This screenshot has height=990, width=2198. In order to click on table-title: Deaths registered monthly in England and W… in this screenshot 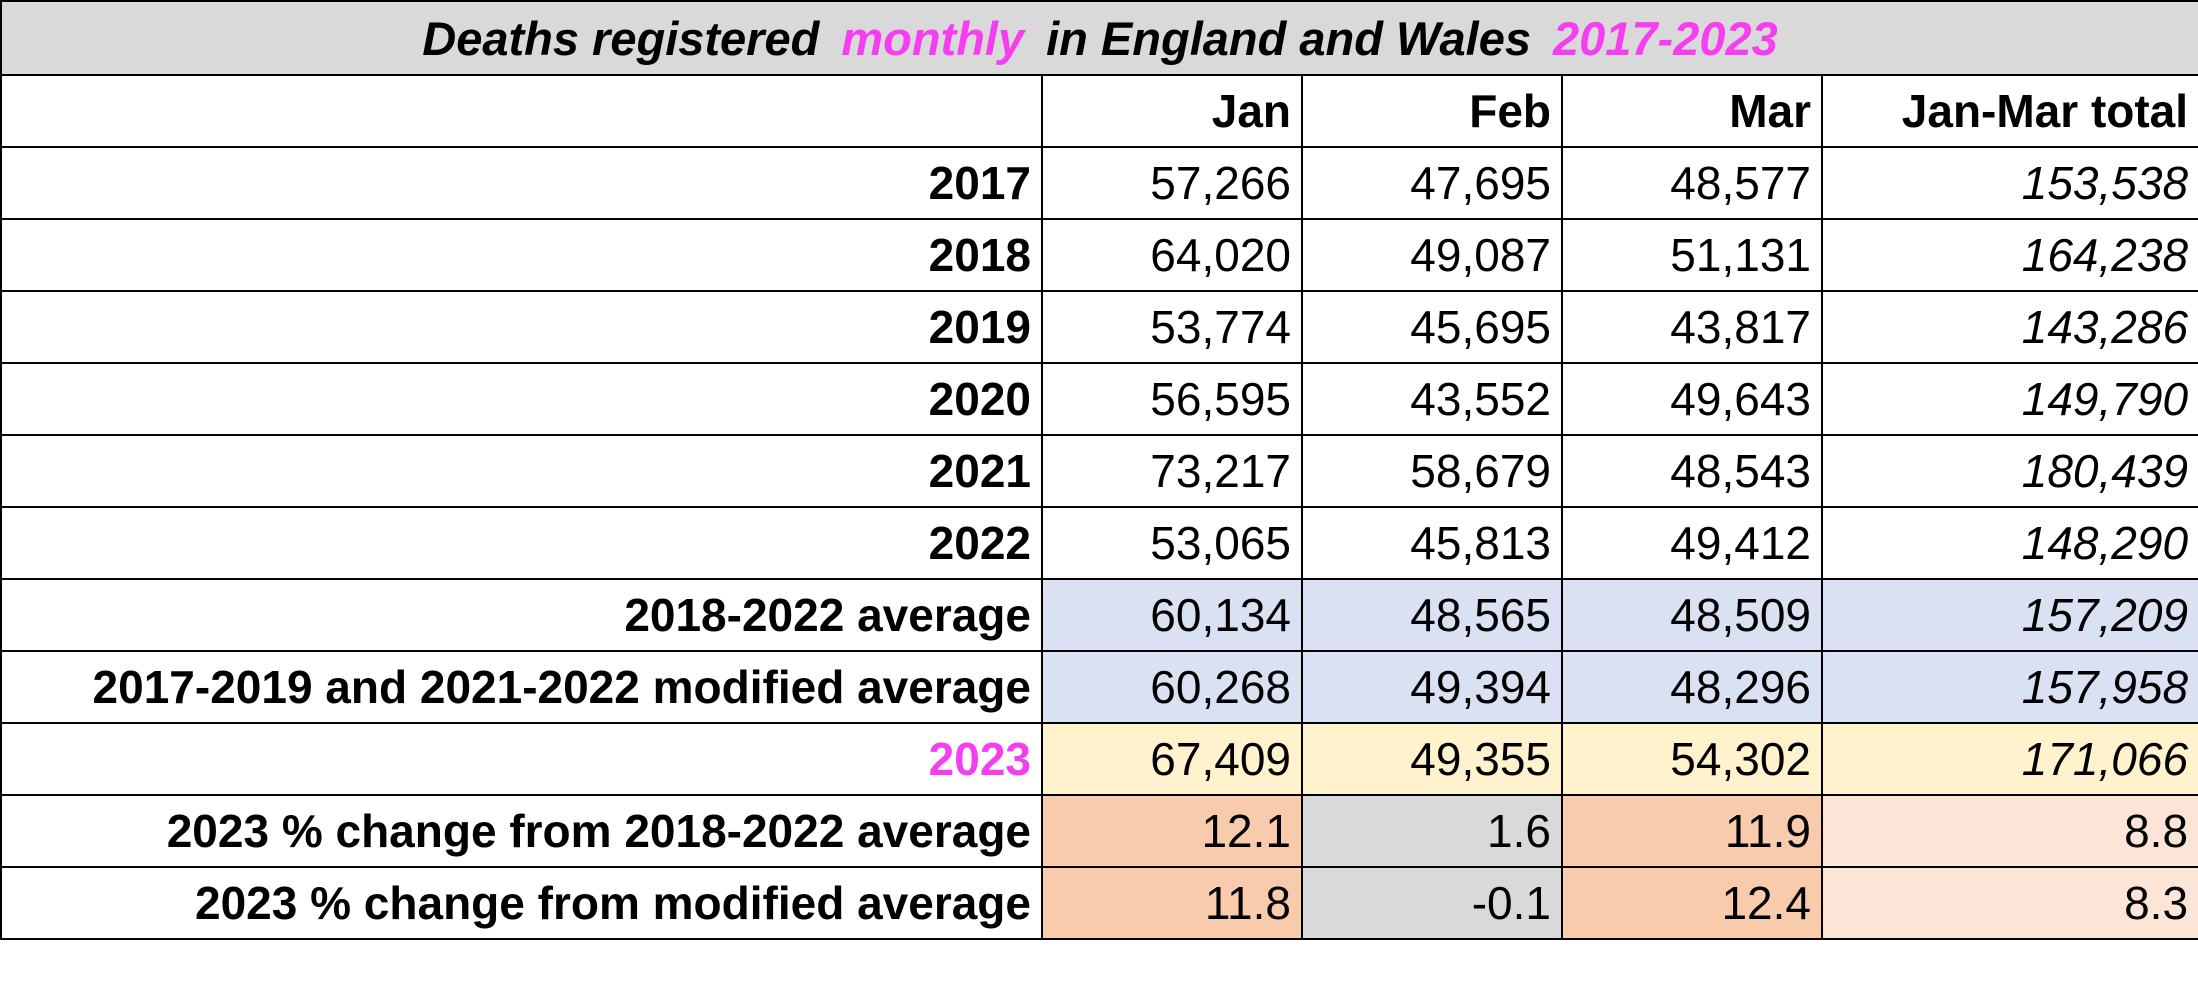, I will do `click(1099, 38)`.